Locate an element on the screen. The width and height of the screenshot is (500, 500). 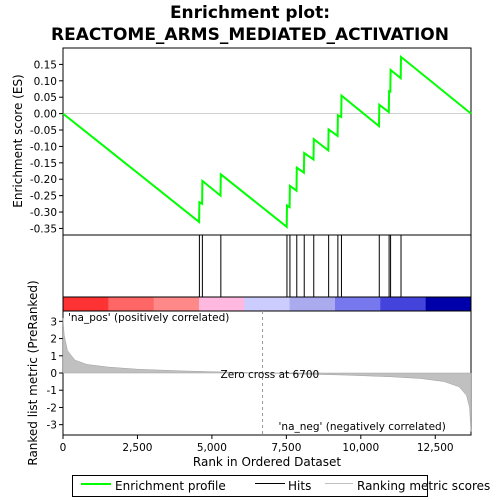
x-axis-label: Rank in Ordered Dataset is located at coordinates (267, 462).